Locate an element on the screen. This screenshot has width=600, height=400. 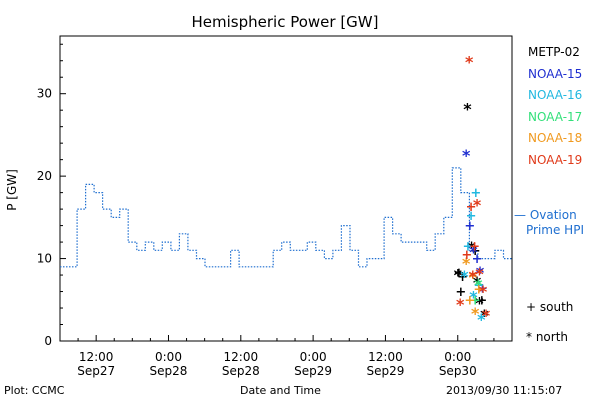
y-tick-label: 20 is located at coordinates (44, 176).